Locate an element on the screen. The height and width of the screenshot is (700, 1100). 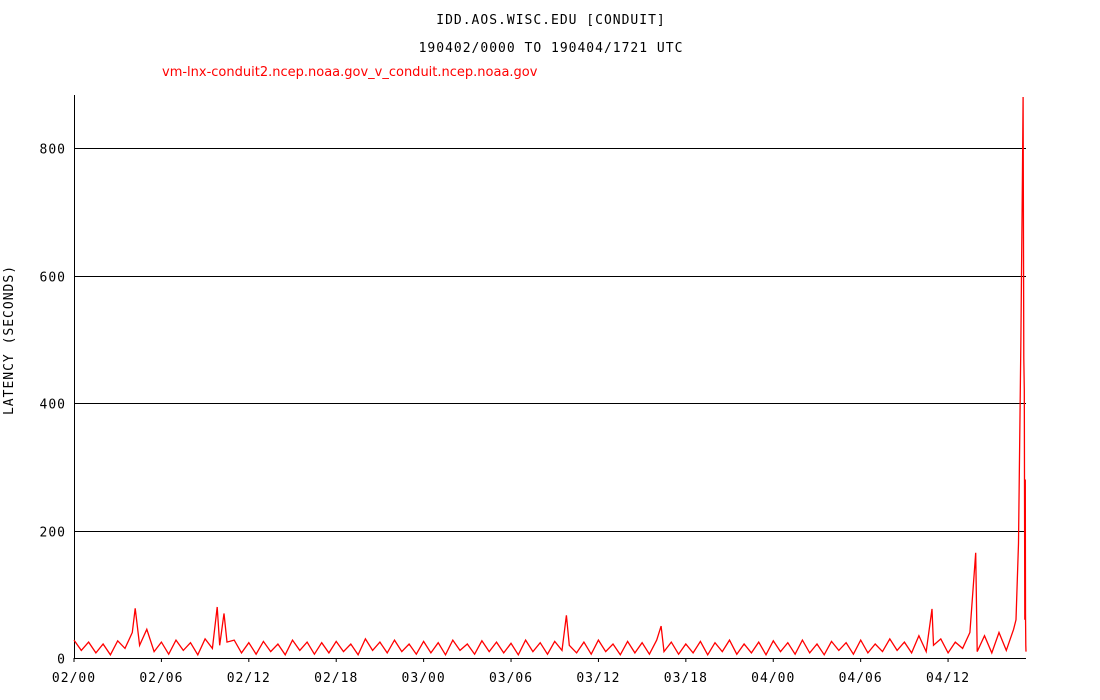
y-tick-label: 400 is located at coordinates (53, 405).